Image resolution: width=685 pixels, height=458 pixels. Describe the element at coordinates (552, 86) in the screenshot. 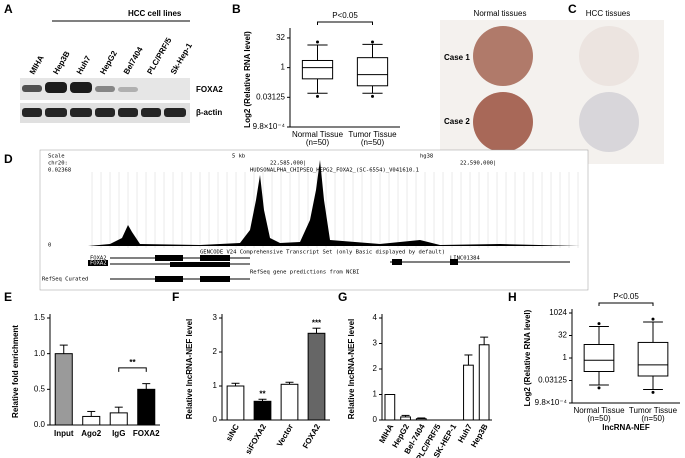

I see `tissue-panel: Normal tissues HCC tissues Case 1 Case 2` at that location.